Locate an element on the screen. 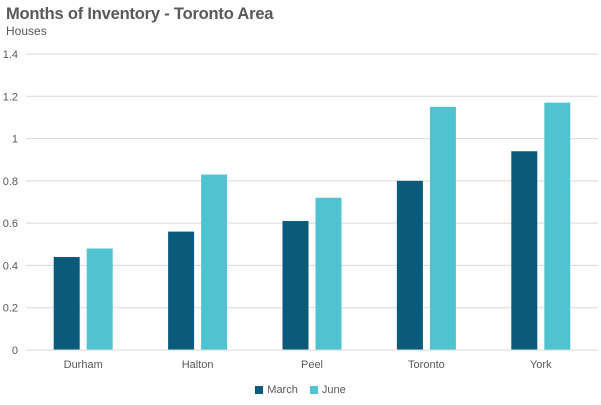  y-tick-label: 1 is located at coordinates (15, 140).